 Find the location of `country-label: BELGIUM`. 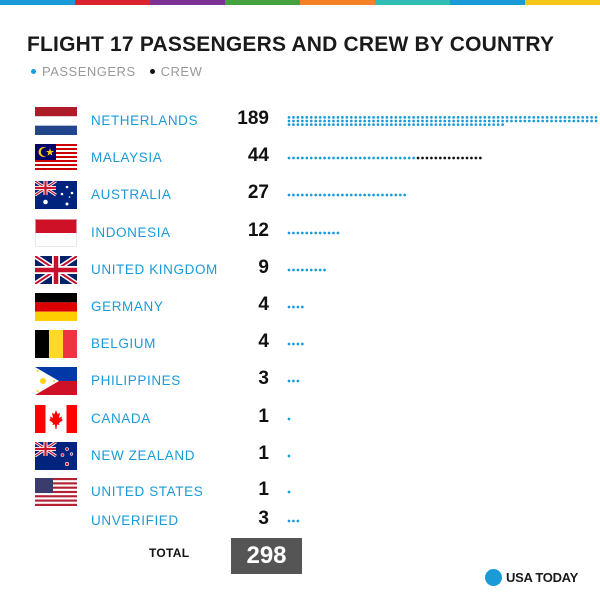

country-label: BELGIUM is located at coordinates (123, 343).